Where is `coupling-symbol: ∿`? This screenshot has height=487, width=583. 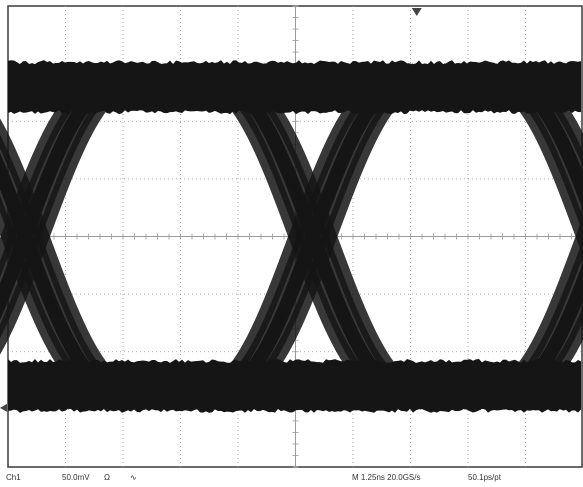
coupling-symbol: ∿ is located at coordinates (133, 477).